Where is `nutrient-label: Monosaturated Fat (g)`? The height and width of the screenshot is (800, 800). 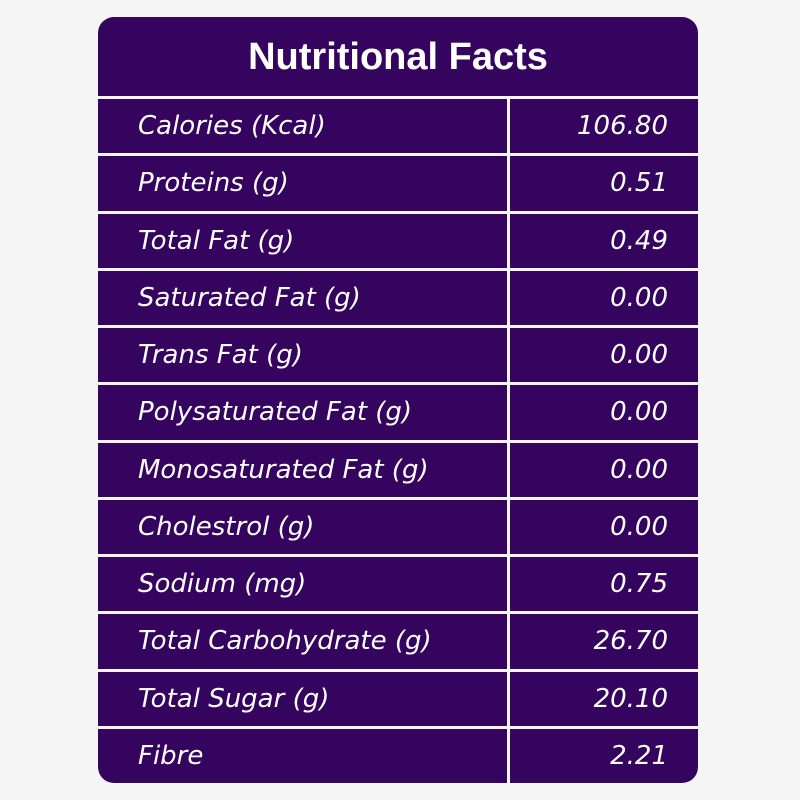
nutrient-label: Monosaturated Fat (g) is located at coordinates (283, 469).